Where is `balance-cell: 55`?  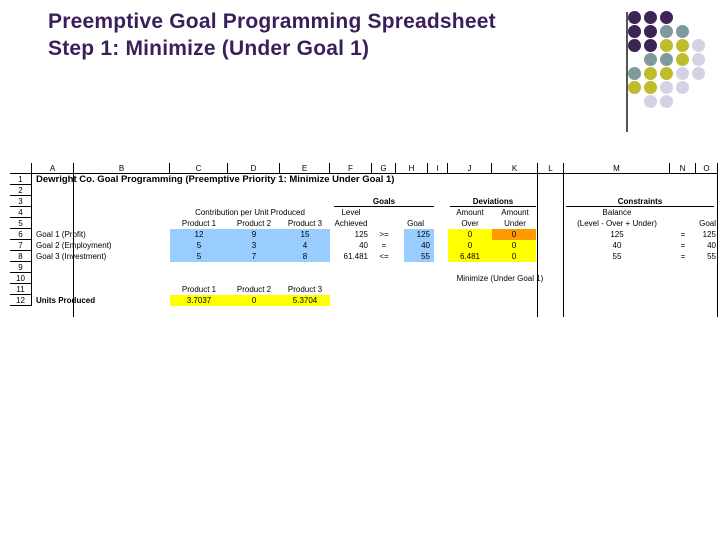 balance-cell: 55 is located at coordinates (617, 256).